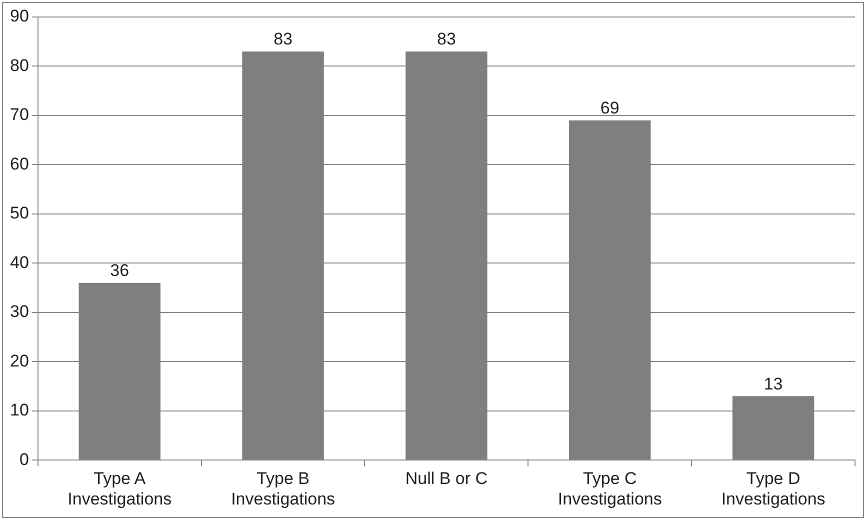  What do you see at coordinates (283, 488) in the screenshot?
I see `x-tick-label: Type B Investigations` at bounding box center [283, 488].